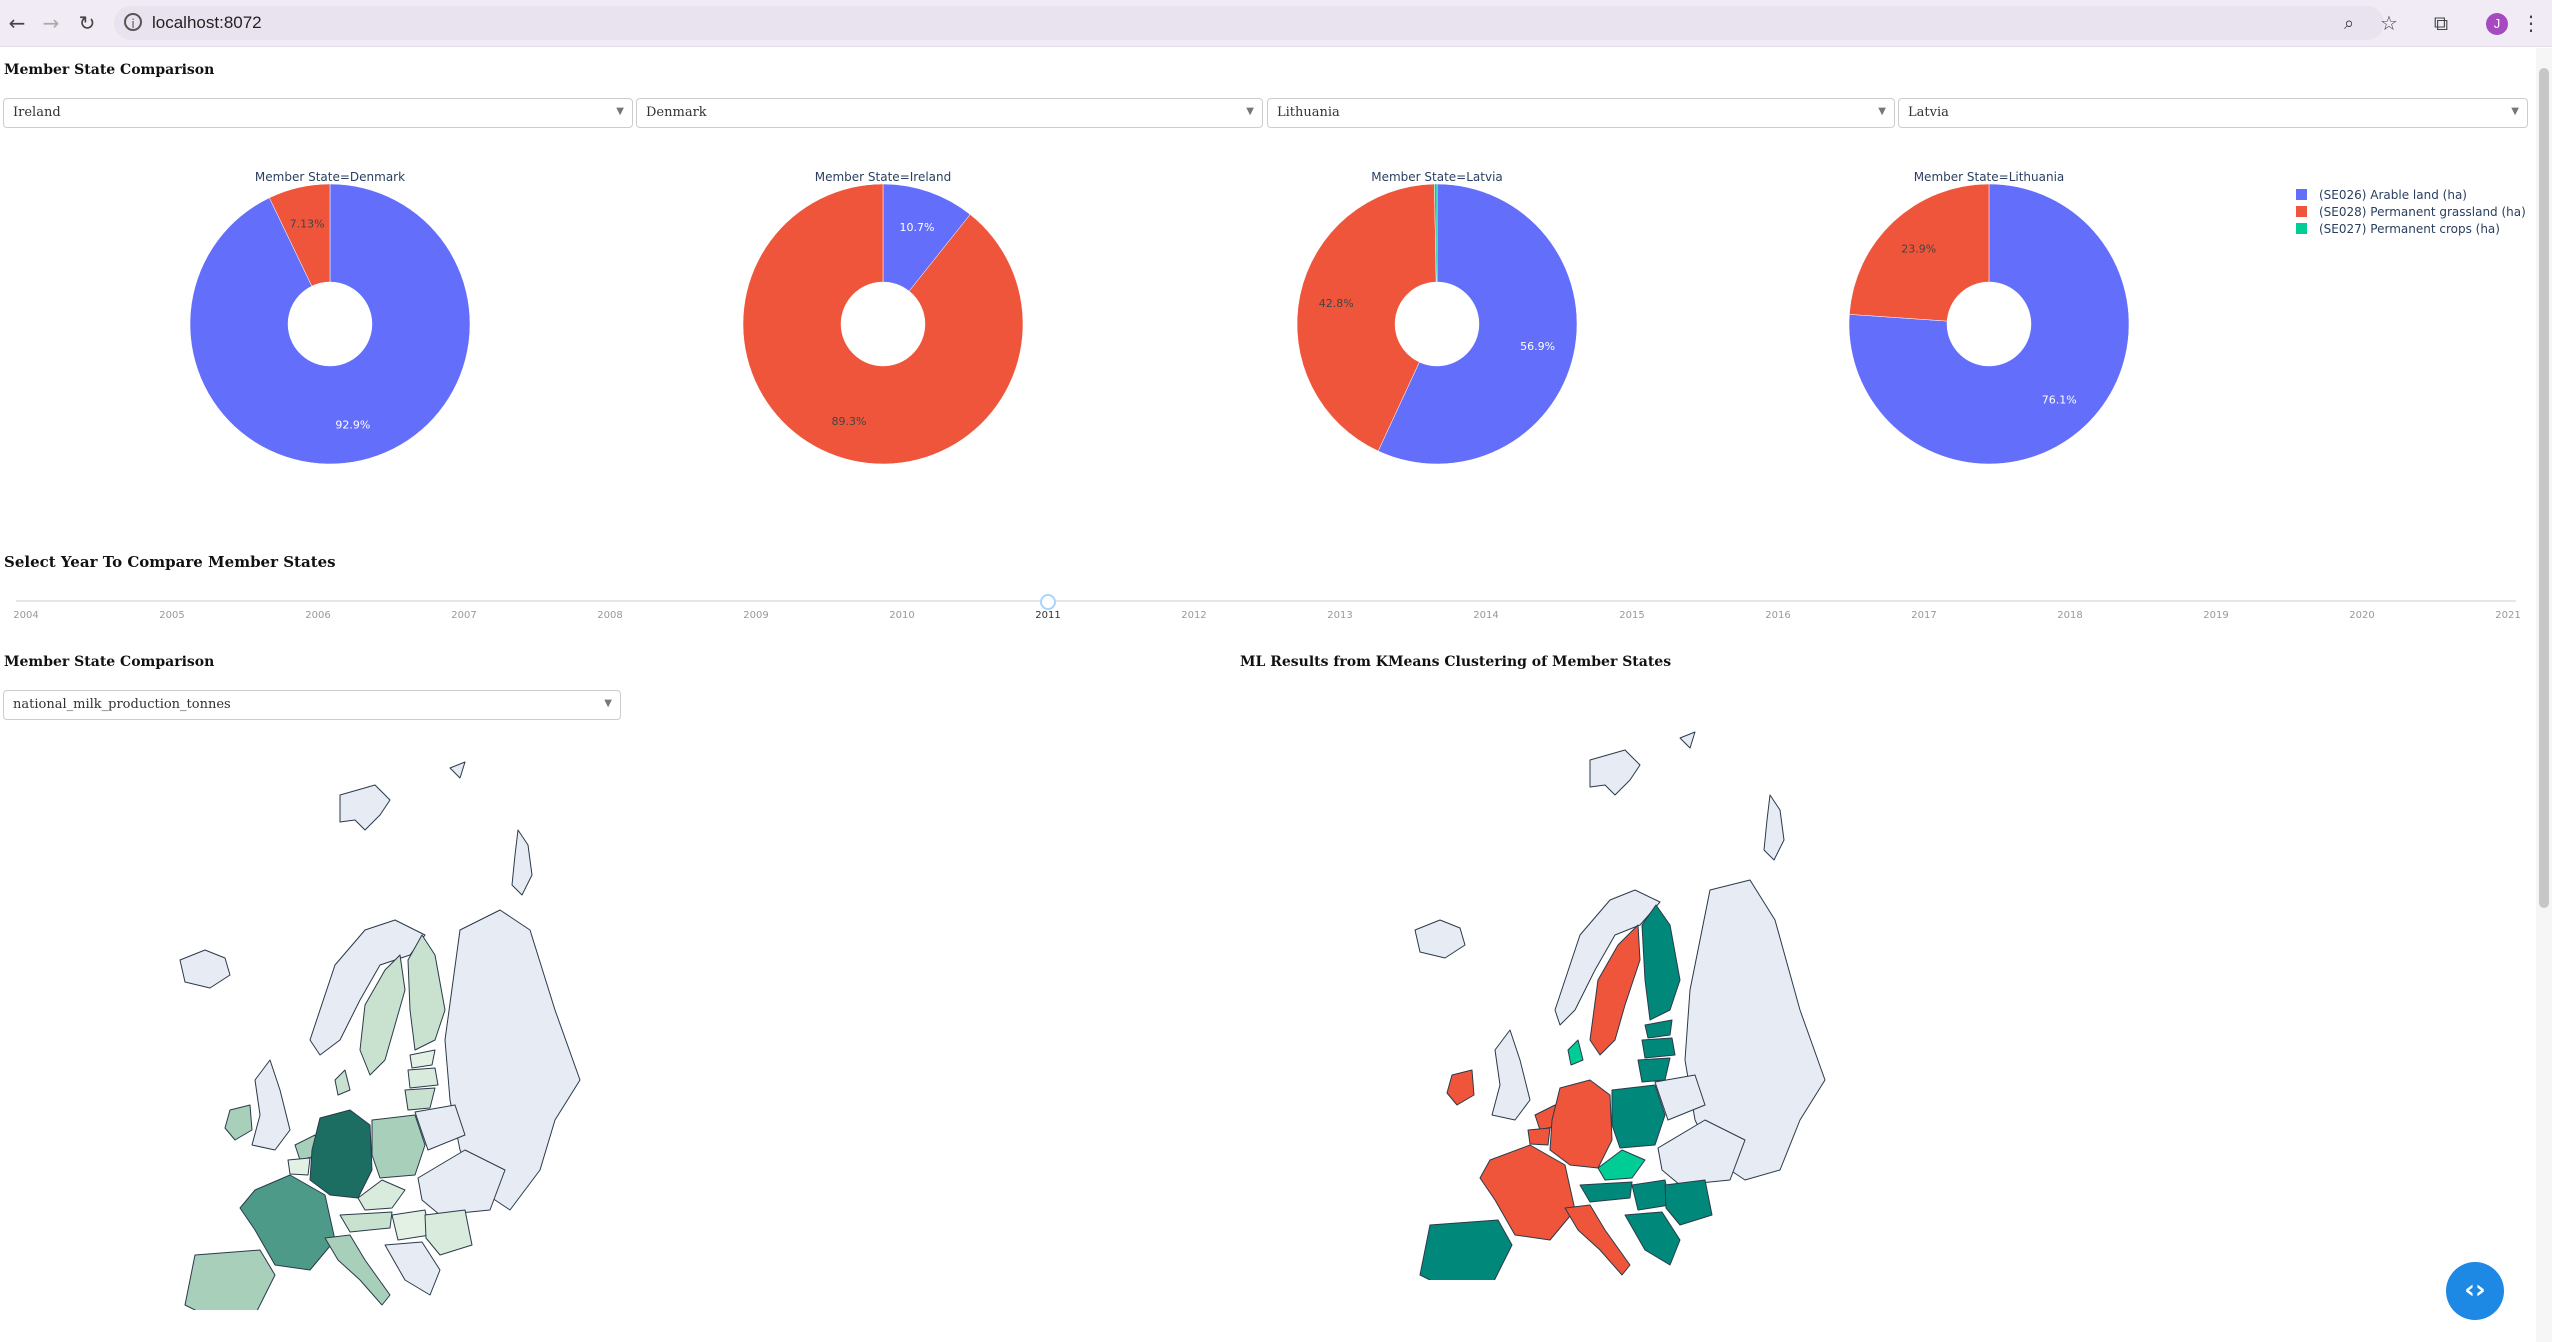 The width and height of the screenshot is (2552, 1342). I want to click on cluster-map, so click(1650, 1000).